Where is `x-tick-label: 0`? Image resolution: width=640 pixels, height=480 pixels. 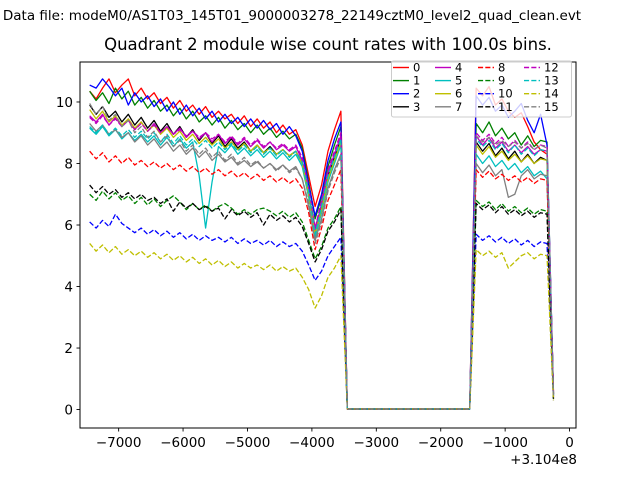 x-tick-label: 0 is located at coordinates (569, 443).